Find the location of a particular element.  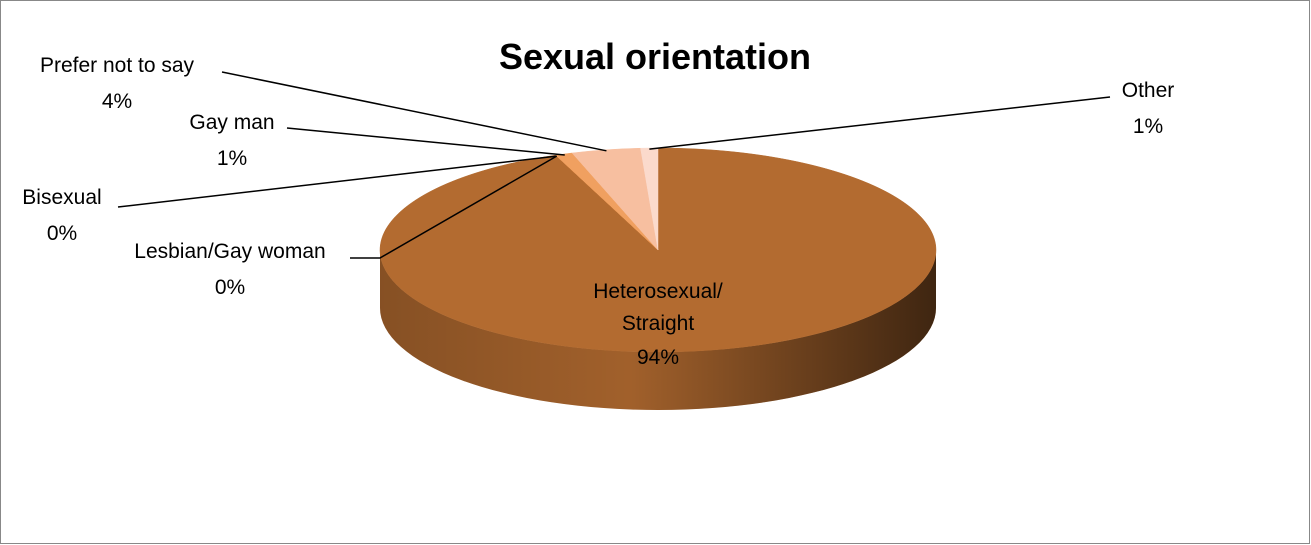

data-label-name: Heterosexual/ Straight is located at coordinates (658, 307).